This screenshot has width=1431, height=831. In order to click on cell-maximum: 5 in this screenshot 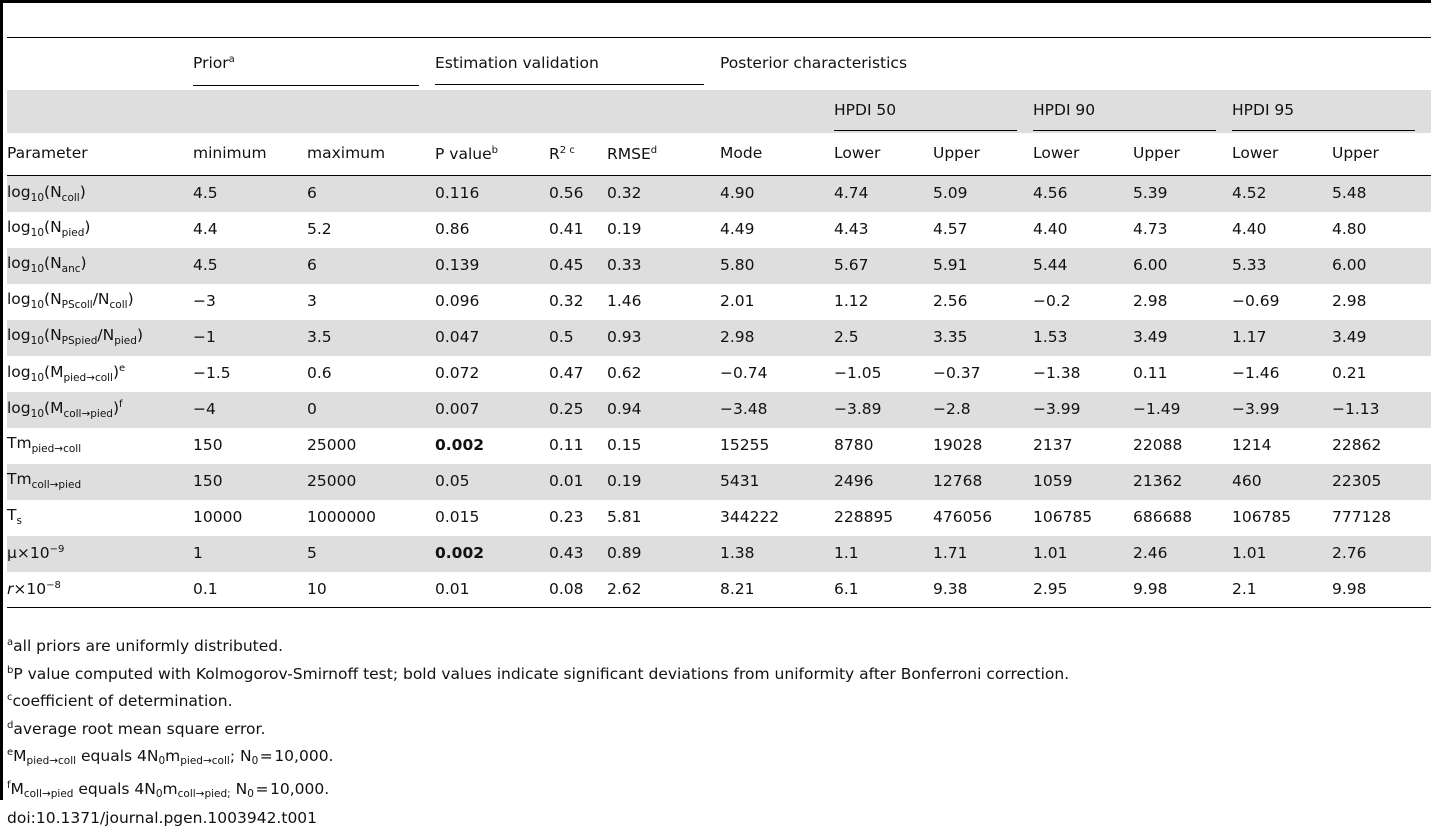, I will do `click(371, 553)`.